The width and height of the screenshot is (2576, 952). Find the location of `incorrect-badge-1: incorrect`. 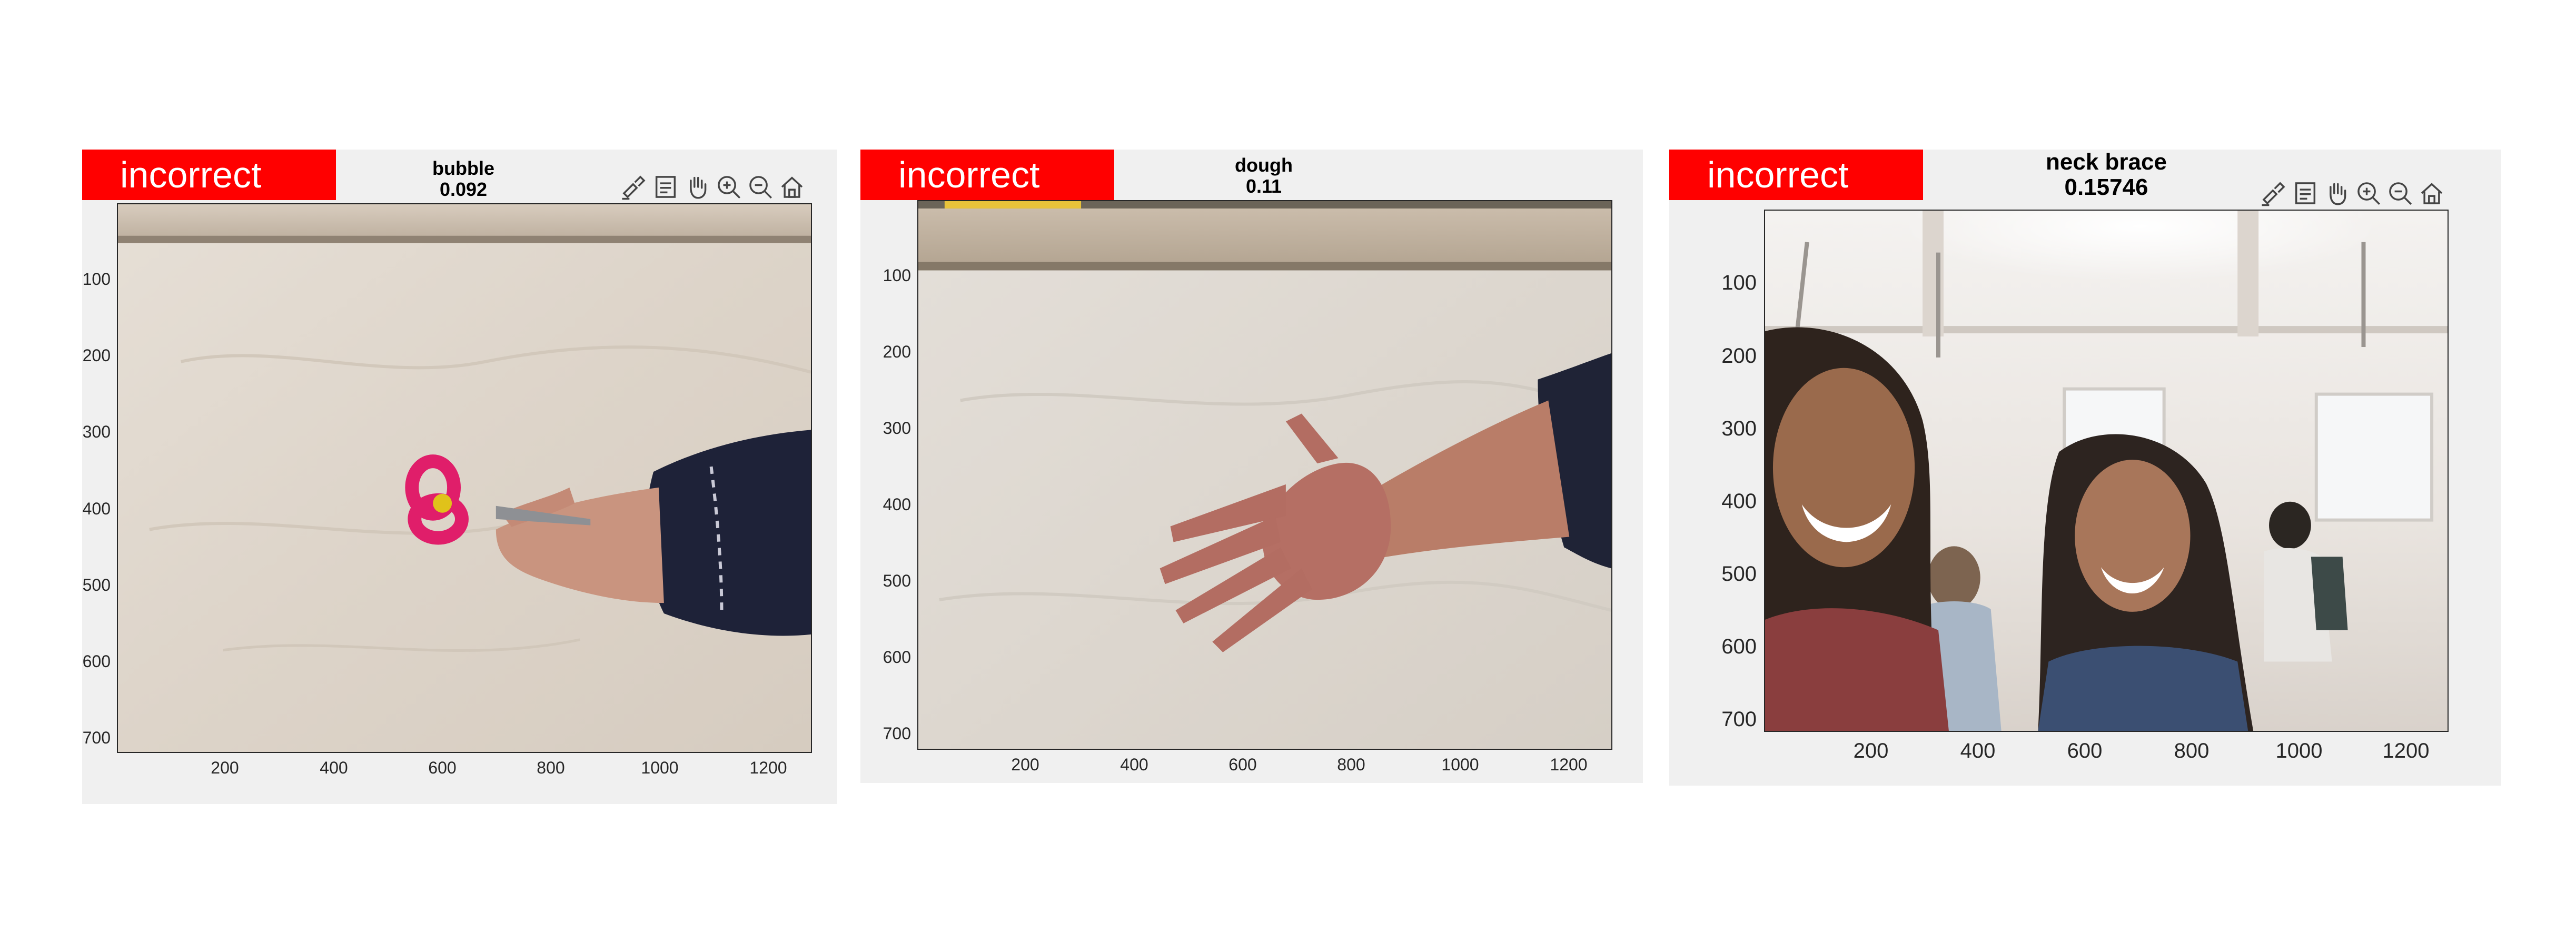

incorrect-badge-1: incorrect is located at coordinates (209, 175).